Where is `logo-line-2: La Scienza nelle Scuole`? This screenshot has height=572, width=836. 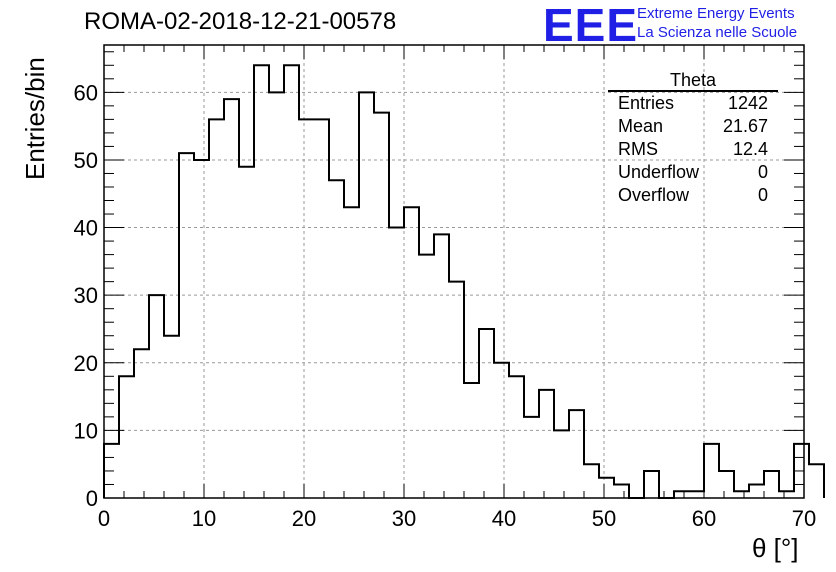
logo-line-2: La Scienza nelle Scuole is located at coordinates (717, 32).